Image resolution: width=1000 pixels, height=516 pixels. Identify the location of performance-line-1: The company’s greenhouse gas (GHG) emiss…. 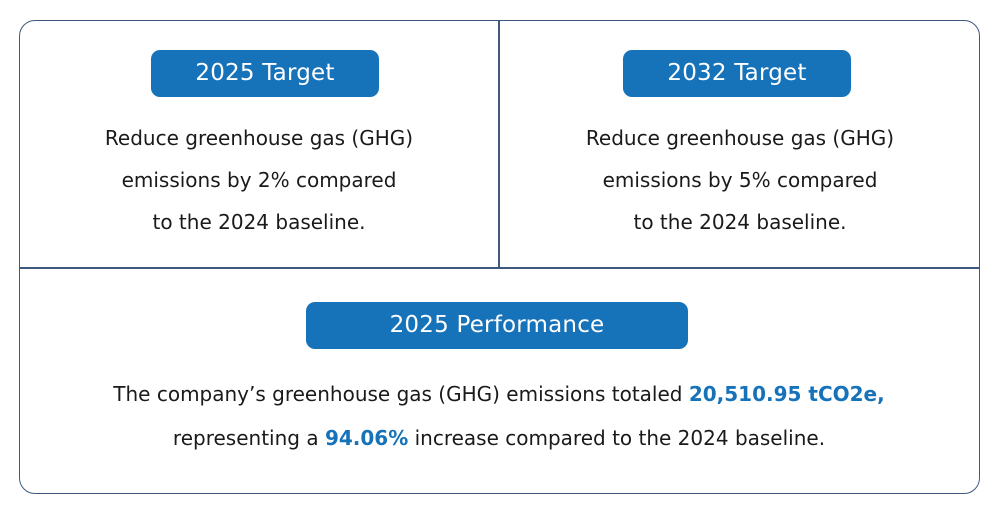
(499, 394).